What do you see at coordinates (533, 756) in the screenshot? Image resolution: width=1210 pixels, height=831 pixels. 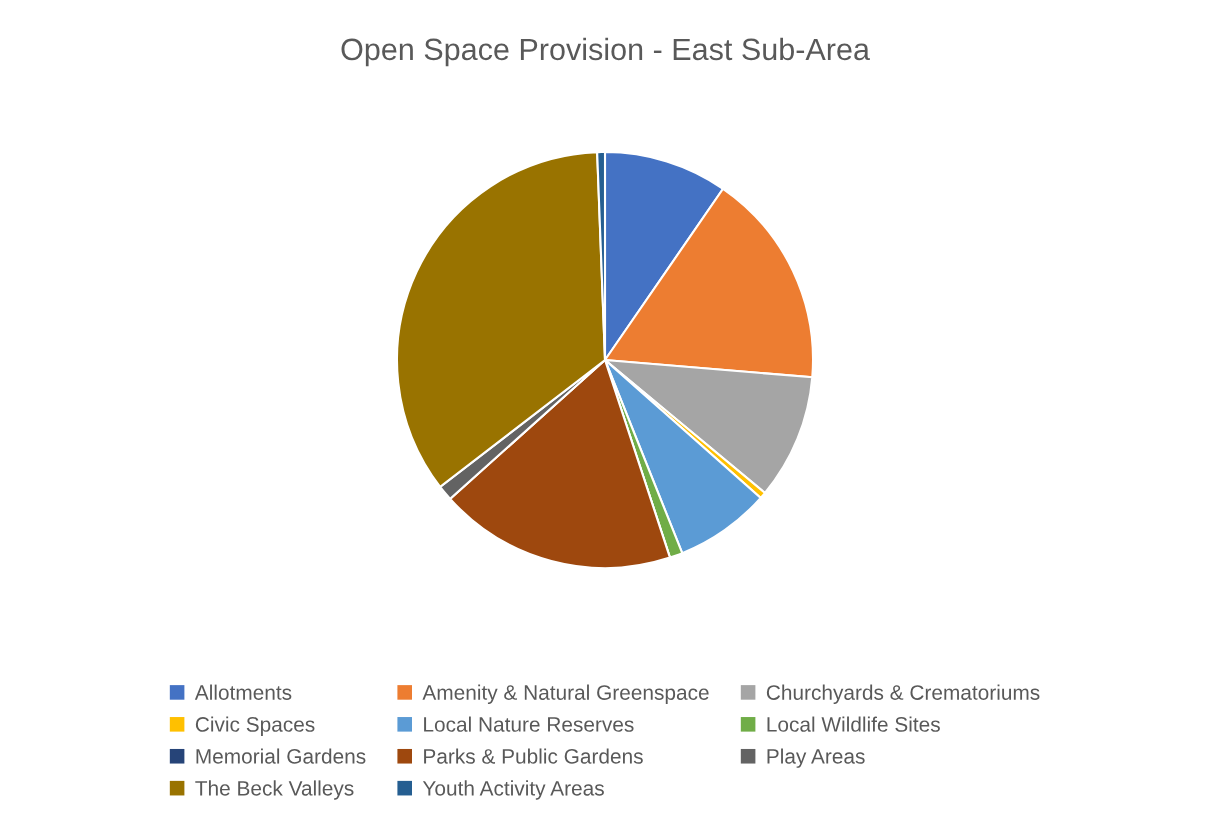 I see `legend-label: Parks & Public Gardens` at bounding box center [533, 756].